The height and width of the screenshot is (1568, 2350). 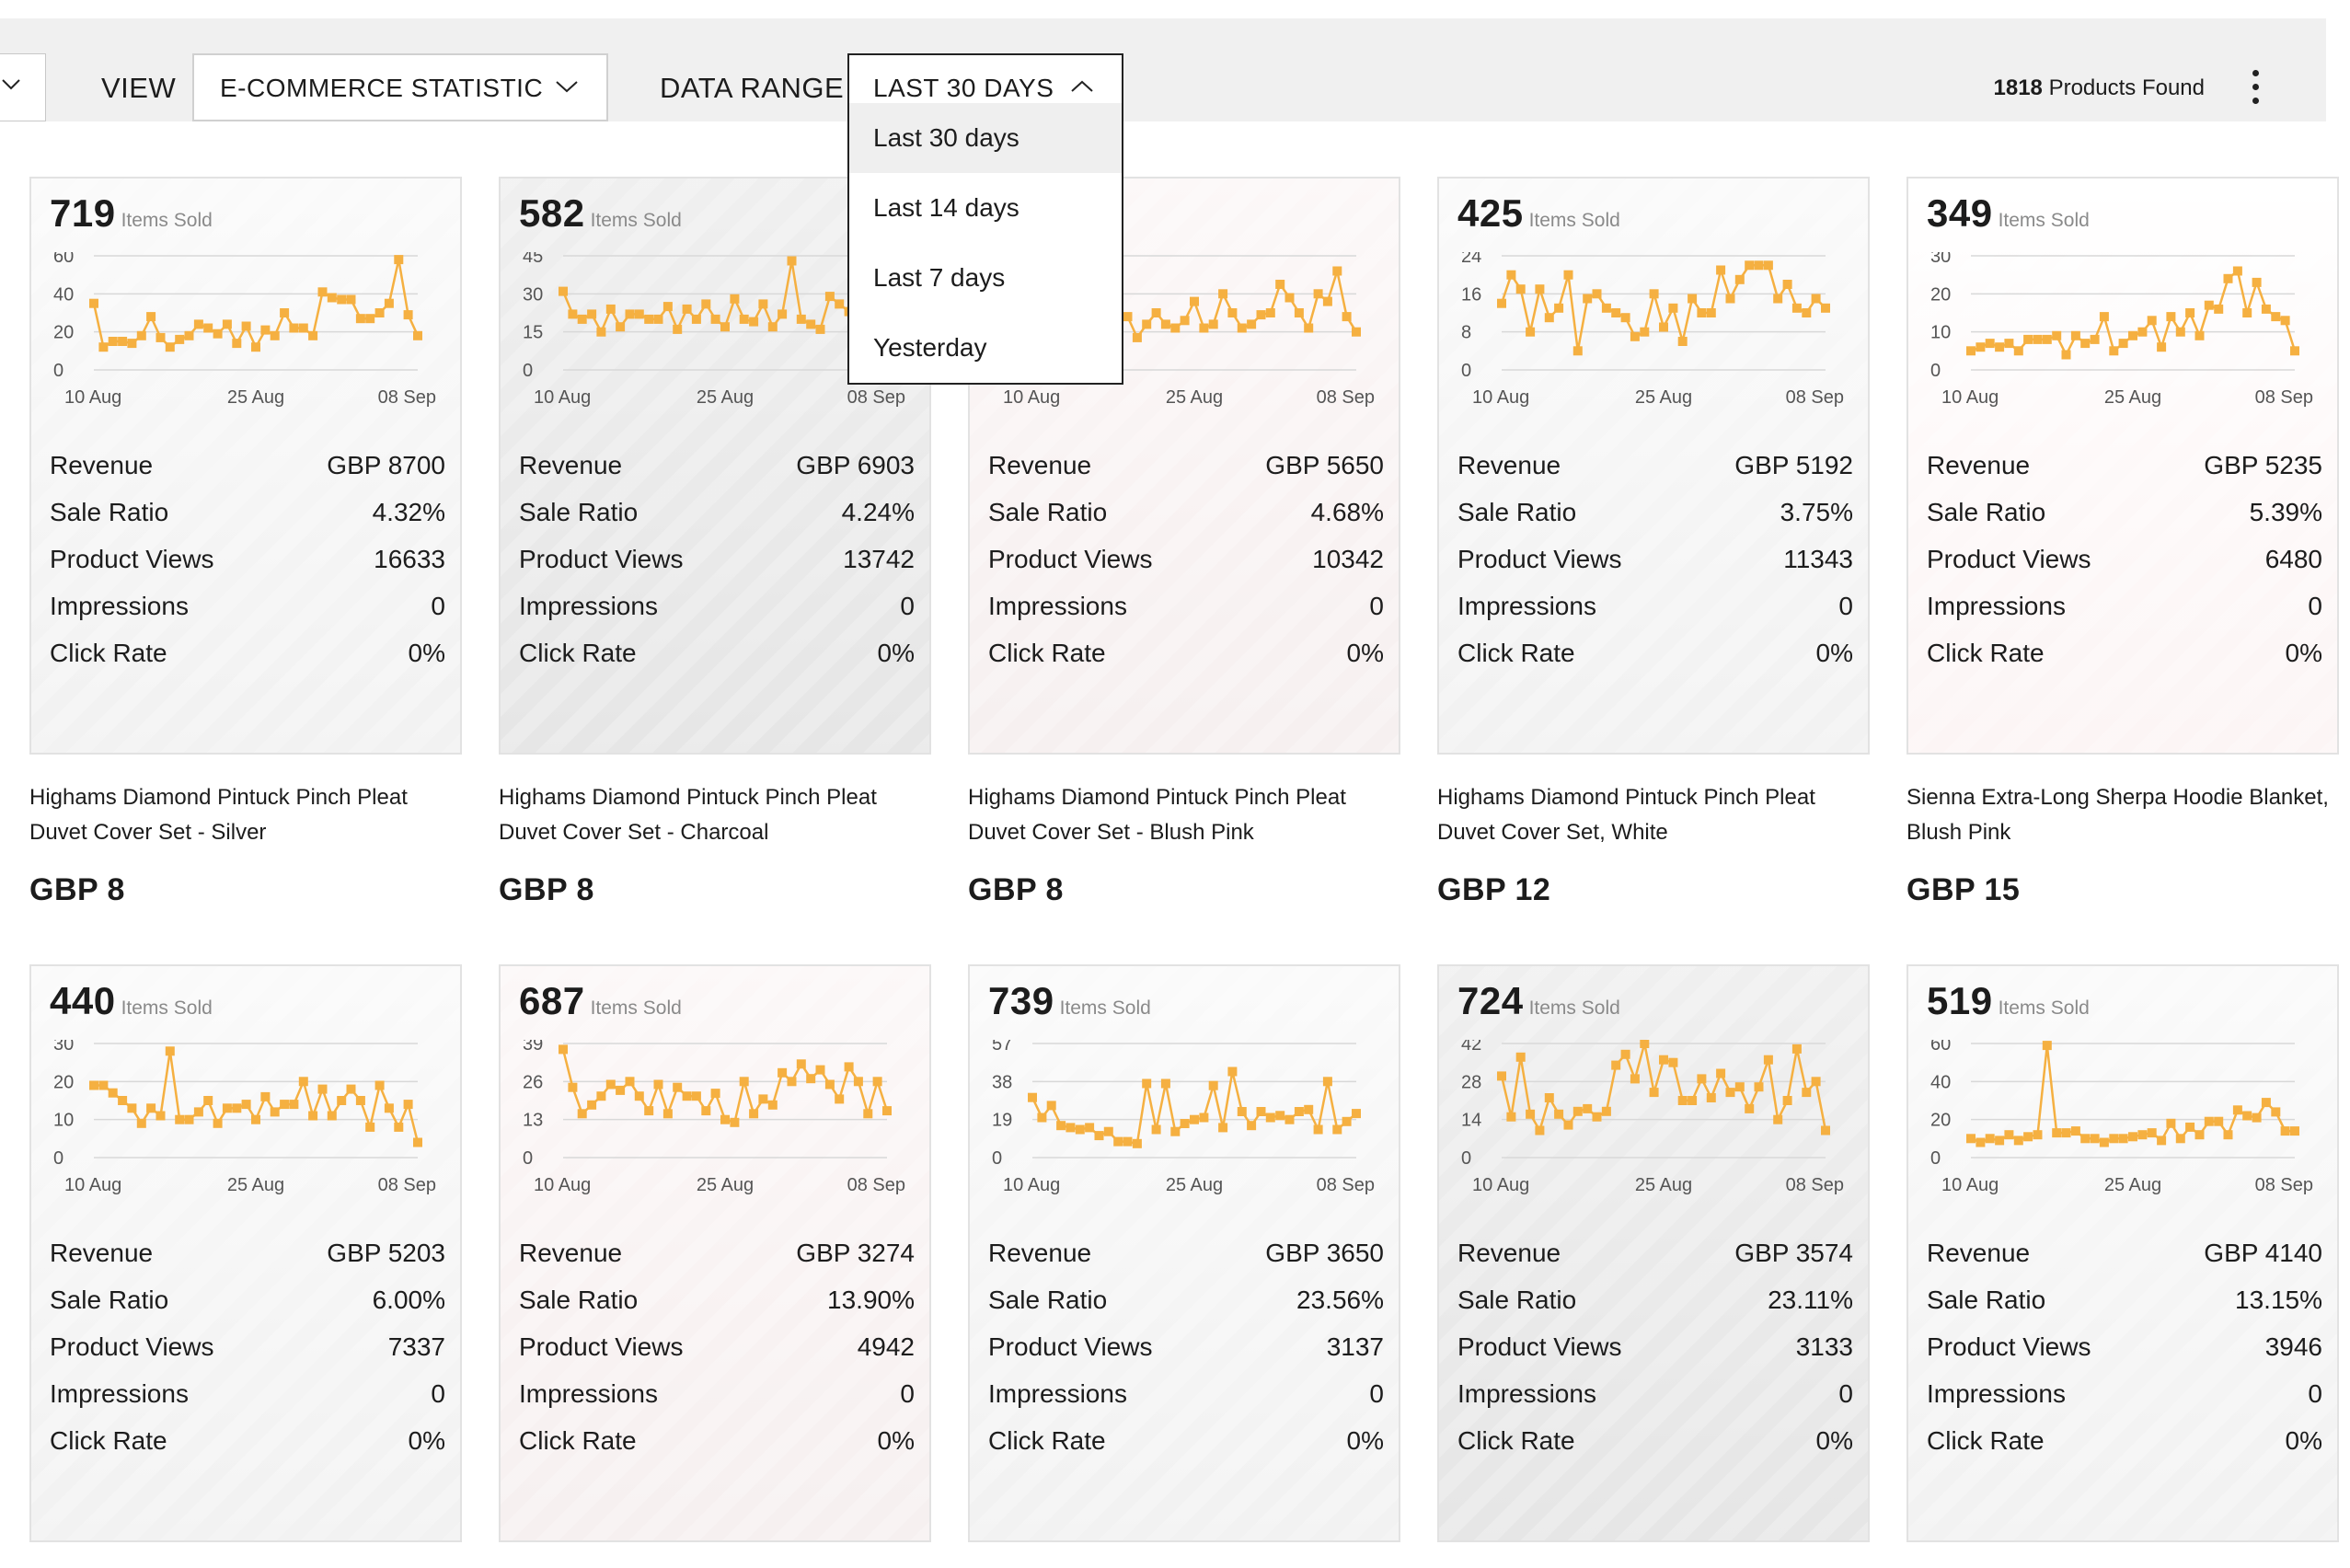 What do you see at coordinates (1960, 1000) in the screenshot?
I see `items-sold-count: 519` at bounding box center [1960, 1000].